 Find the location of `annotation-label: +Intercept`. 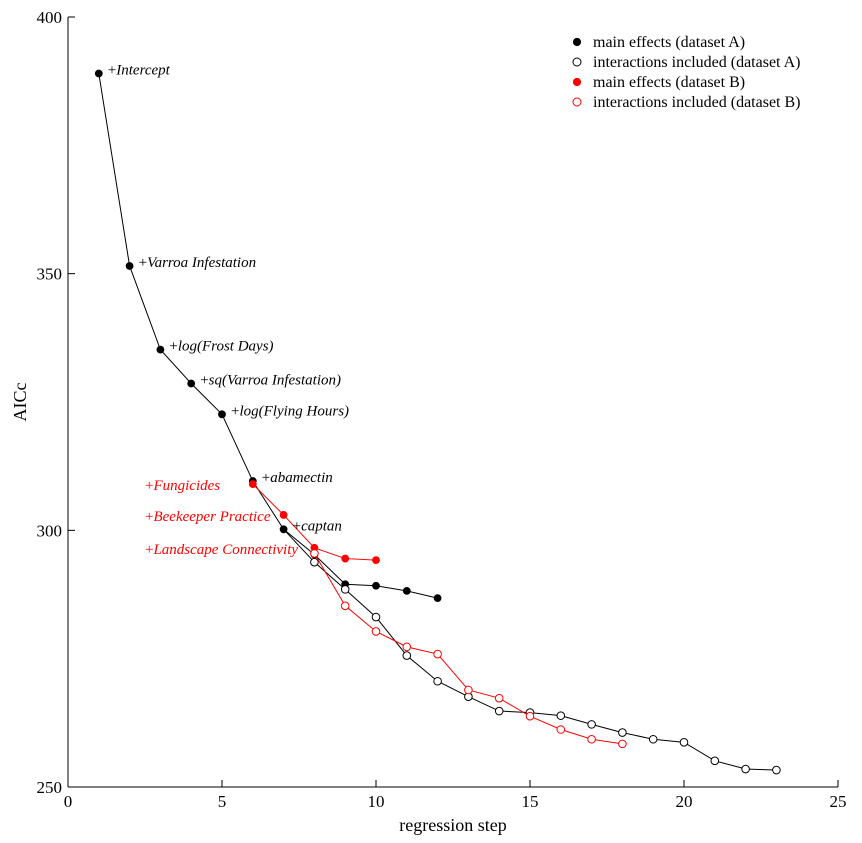

annotation-label: +Intercept is located at coordinates (139, 70).